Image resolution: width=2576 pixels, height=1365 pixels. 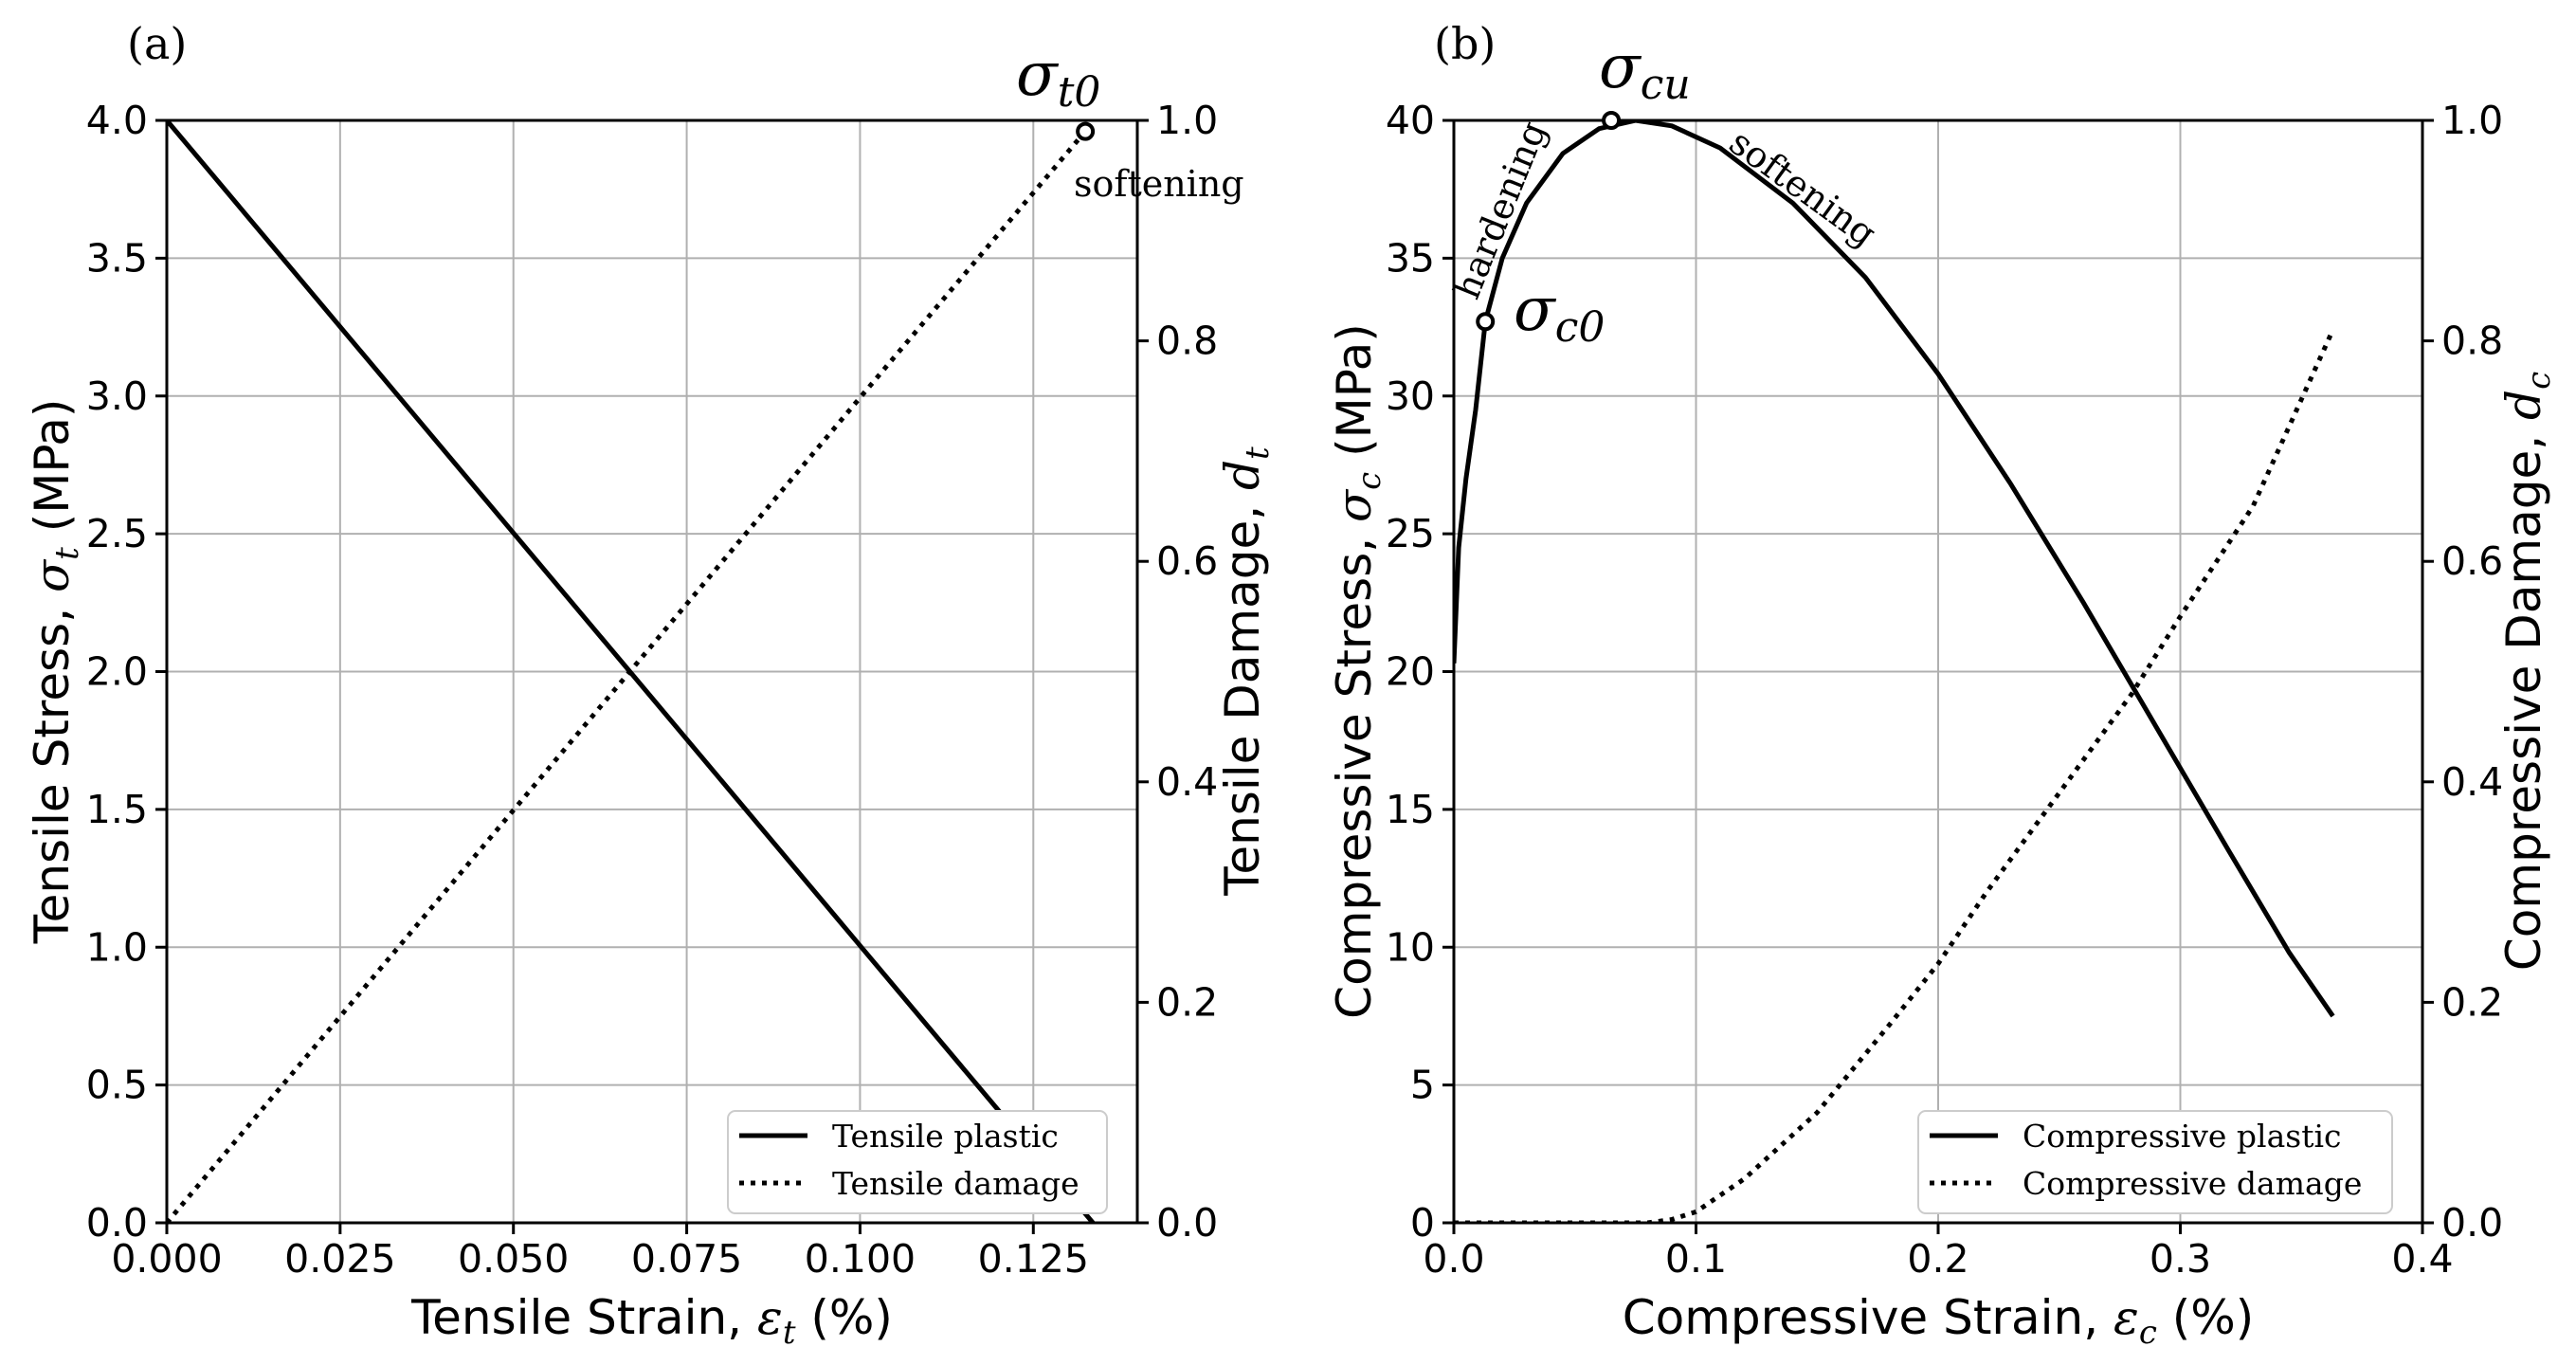 What do you see at coordinates (2155, 1162) in the screenshot?
I see `panel-b-legend: Compressive plastic Compressive damage` at bounding box center [2155, 1162].